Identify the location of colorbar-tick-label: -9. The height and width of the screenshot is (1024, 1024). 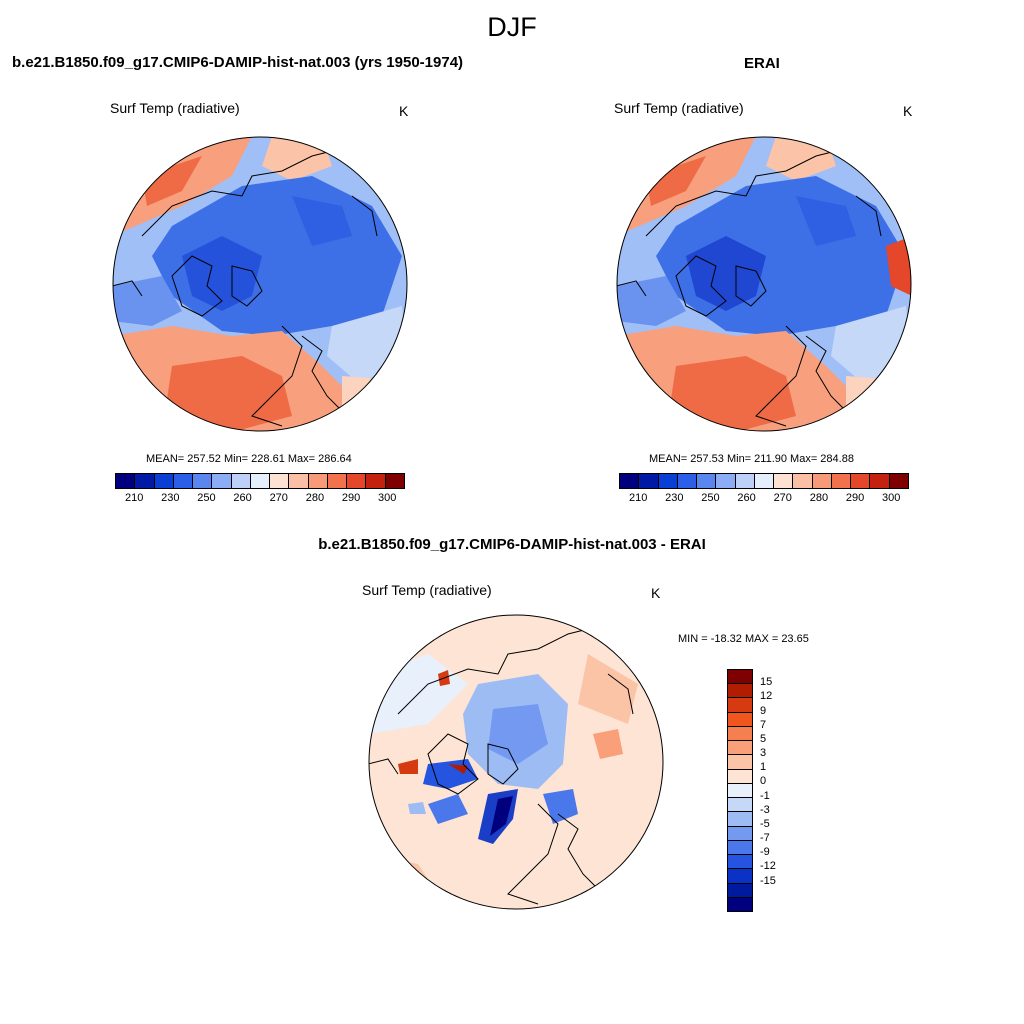
(765, 852).